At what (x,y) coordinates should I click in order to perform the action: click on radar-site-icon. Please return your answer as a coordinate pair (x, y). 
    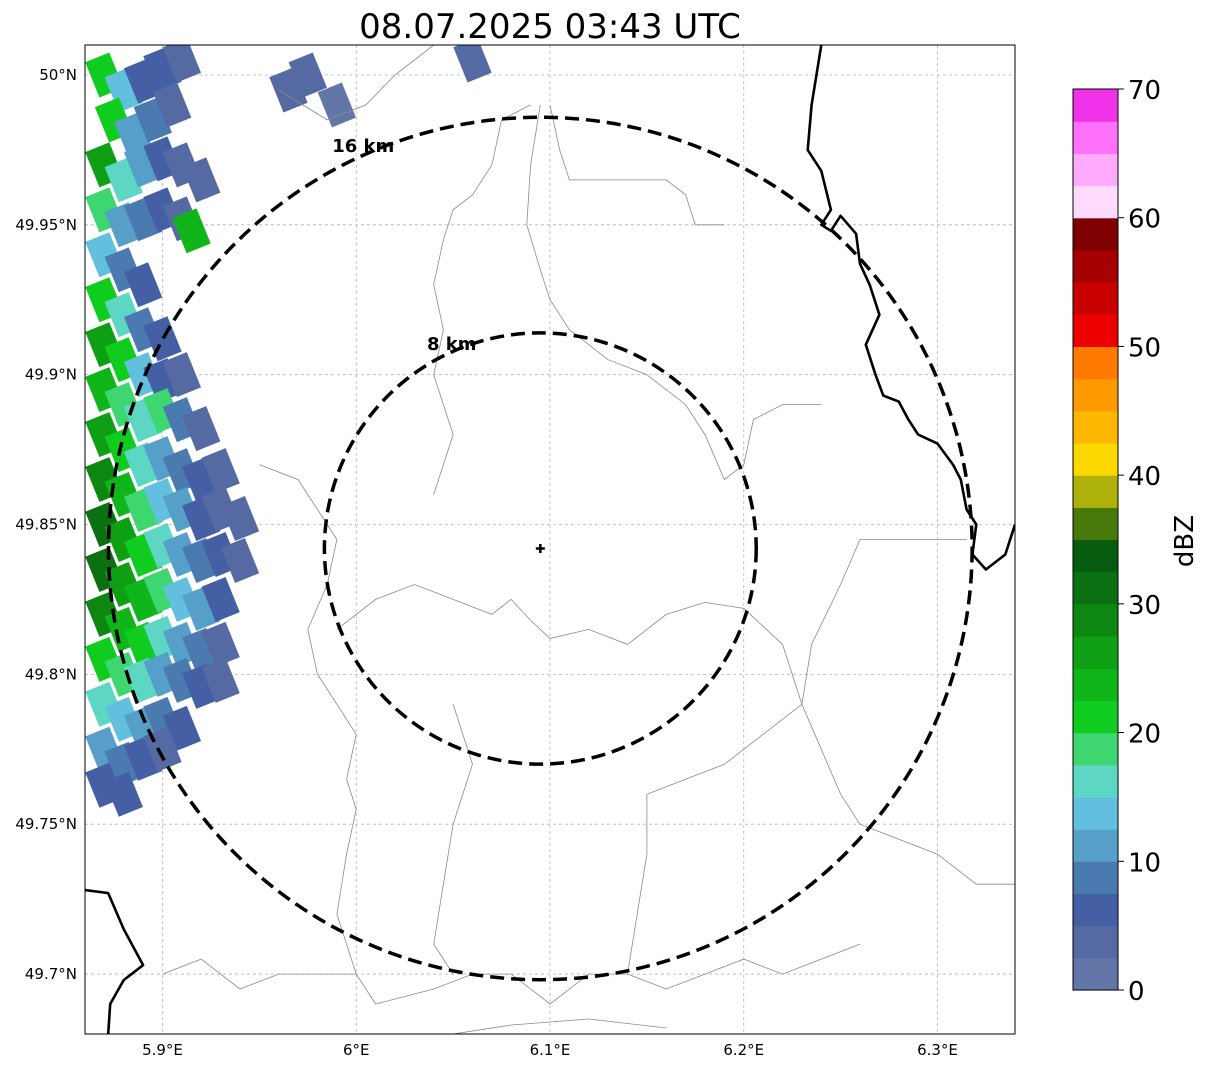
    Looking at the image, I should click on (540, 548).